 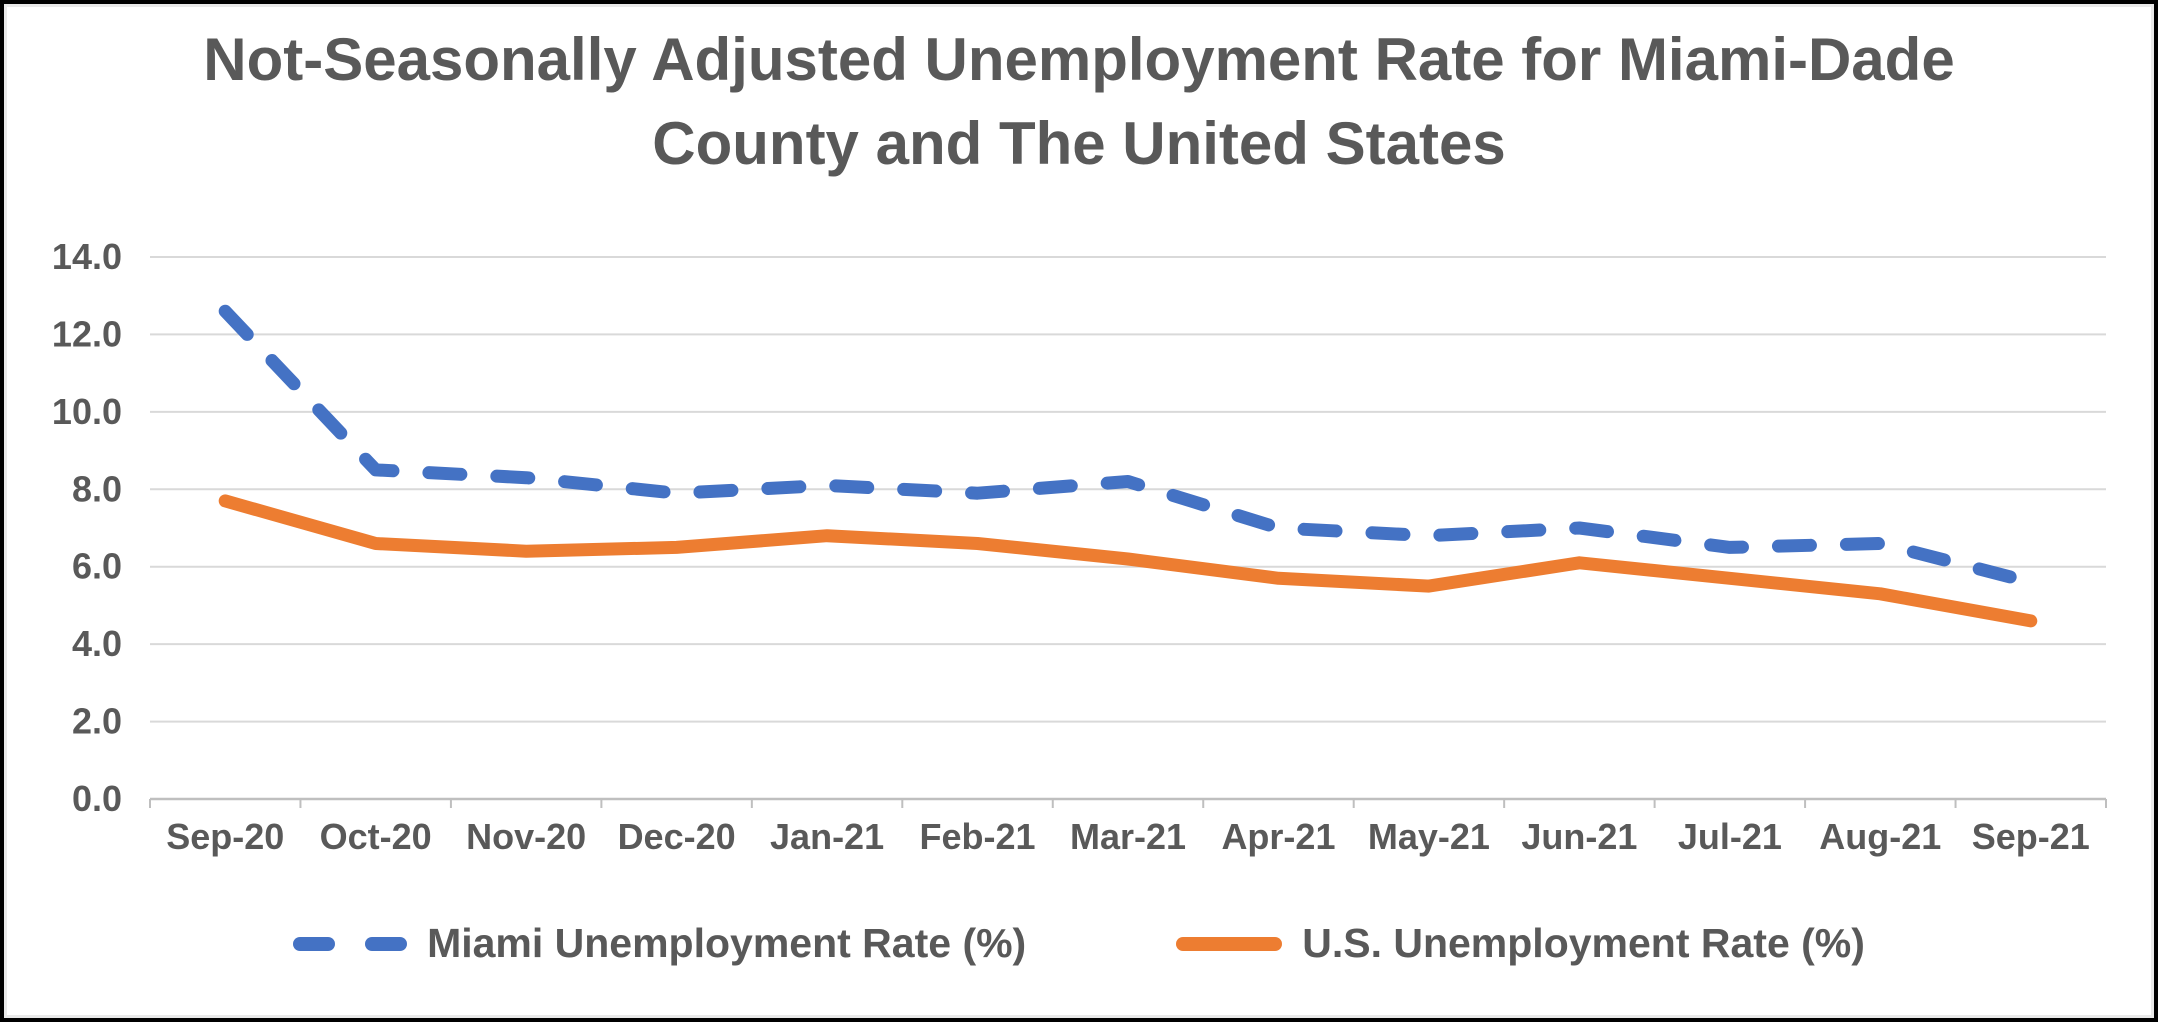 I want to click on x-tick-label: Sep-21, so click(x=2031, y=836).